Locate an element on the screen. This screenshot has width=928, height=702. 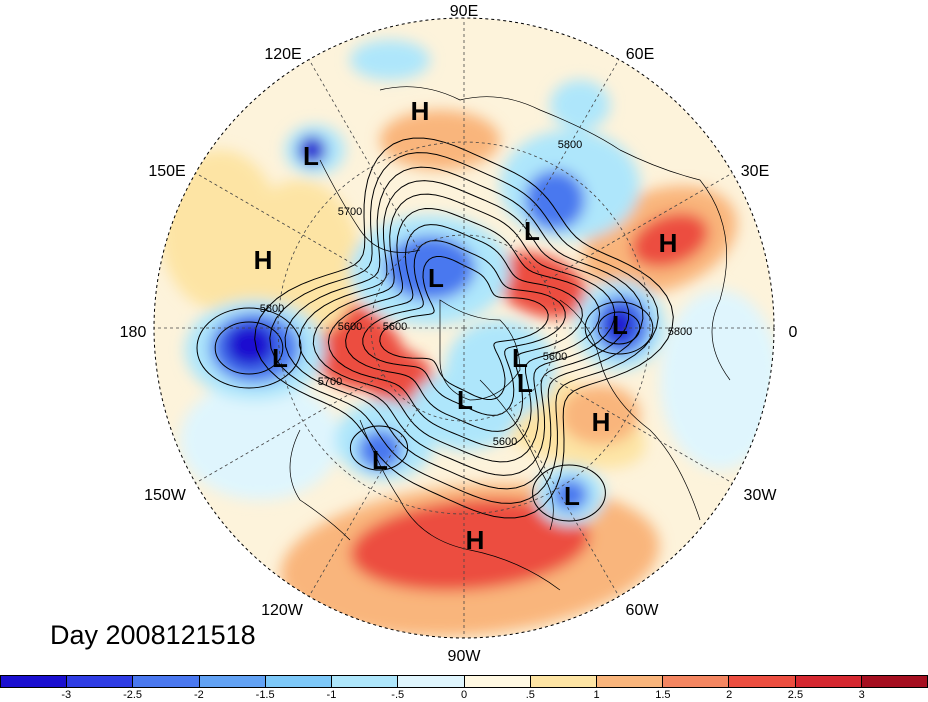
colorbar-tick-label: 3 is located at coordinates (861, 695).